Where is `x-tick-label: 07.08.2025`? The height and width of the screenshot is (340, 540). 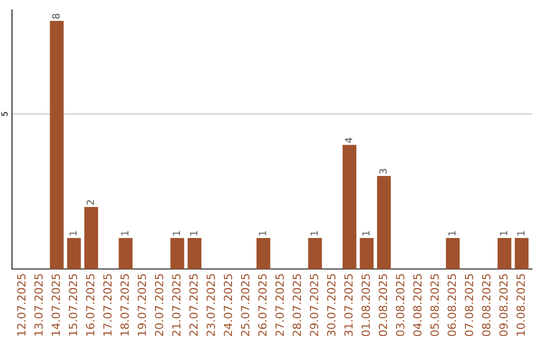
x-tick-label: 07.08.2025 is located at coordinates (469, 305).